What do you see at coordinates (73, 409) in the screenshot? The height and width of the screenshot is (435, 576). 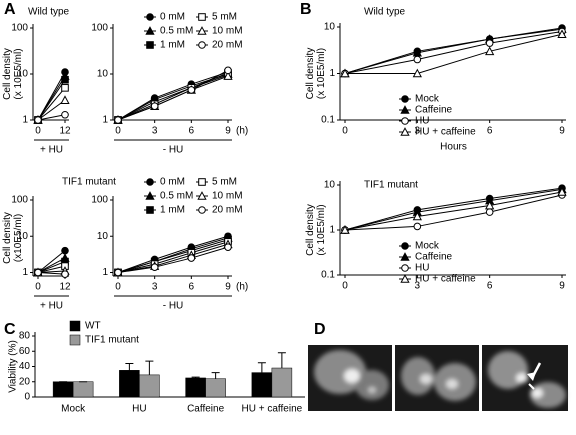 I see `x-tick-label: Mock` at bounding box center [73, 409].